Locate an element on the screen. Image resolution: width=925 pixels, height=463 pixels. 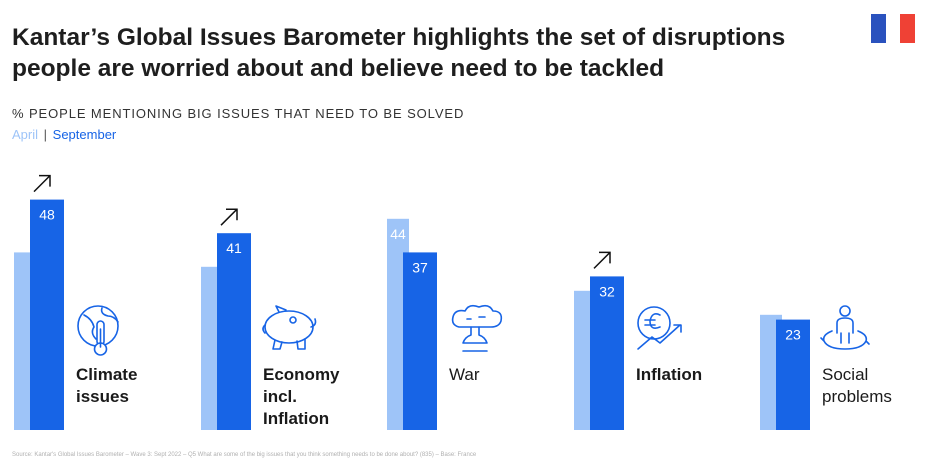
legend-september: September is located at coordinates (84, 134).